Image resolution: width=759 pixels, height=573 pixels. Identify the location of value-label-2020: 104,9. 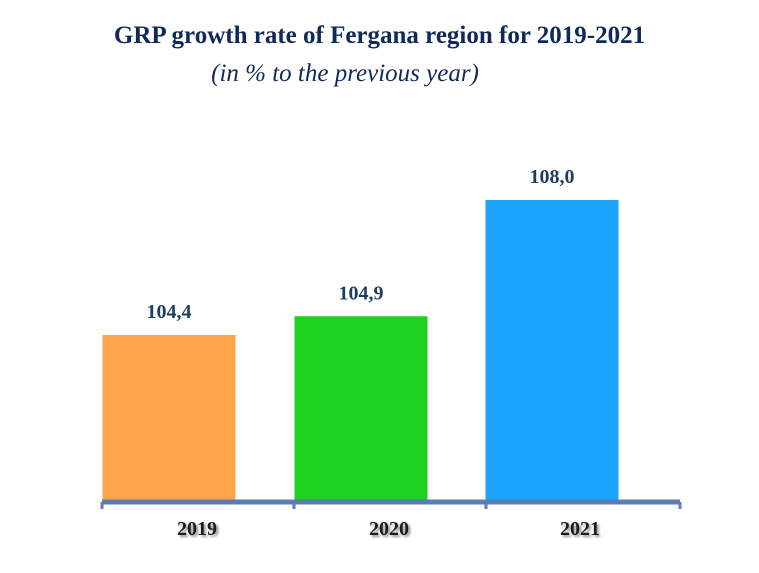
(361, 293).